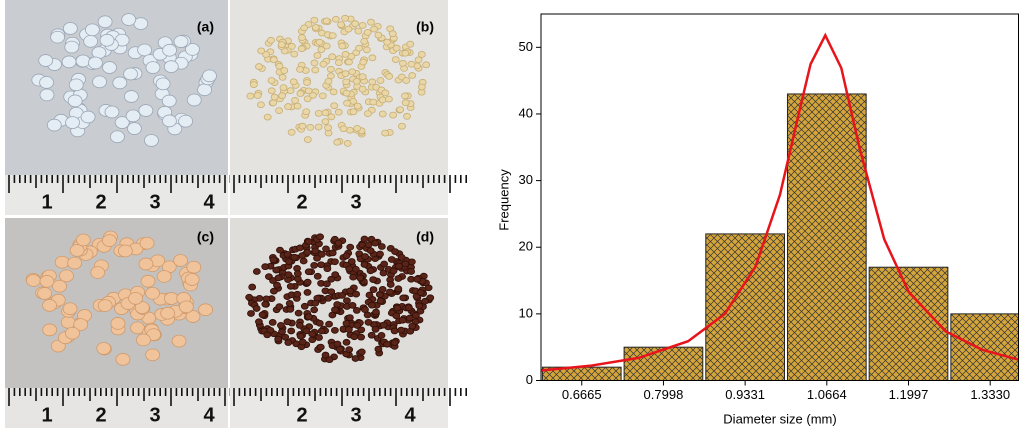 The width and height of the screenshot is (1019, 428). Describe the element at coordinates (425, 27) in the screenshot. I see `panel-label: (b)` at that location.